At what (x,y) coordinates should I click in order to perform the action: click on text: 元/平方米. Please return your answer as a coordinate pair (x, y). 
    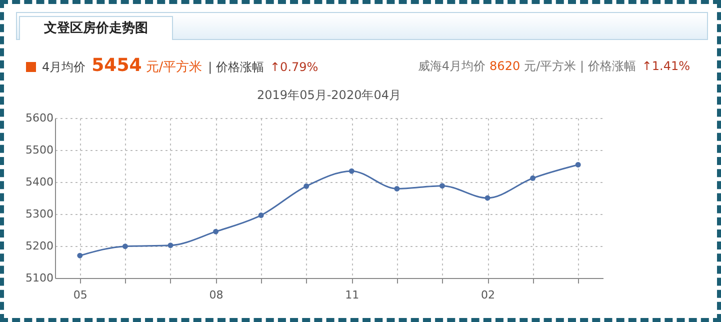
    Looking at the image, I should click on (174, 67).